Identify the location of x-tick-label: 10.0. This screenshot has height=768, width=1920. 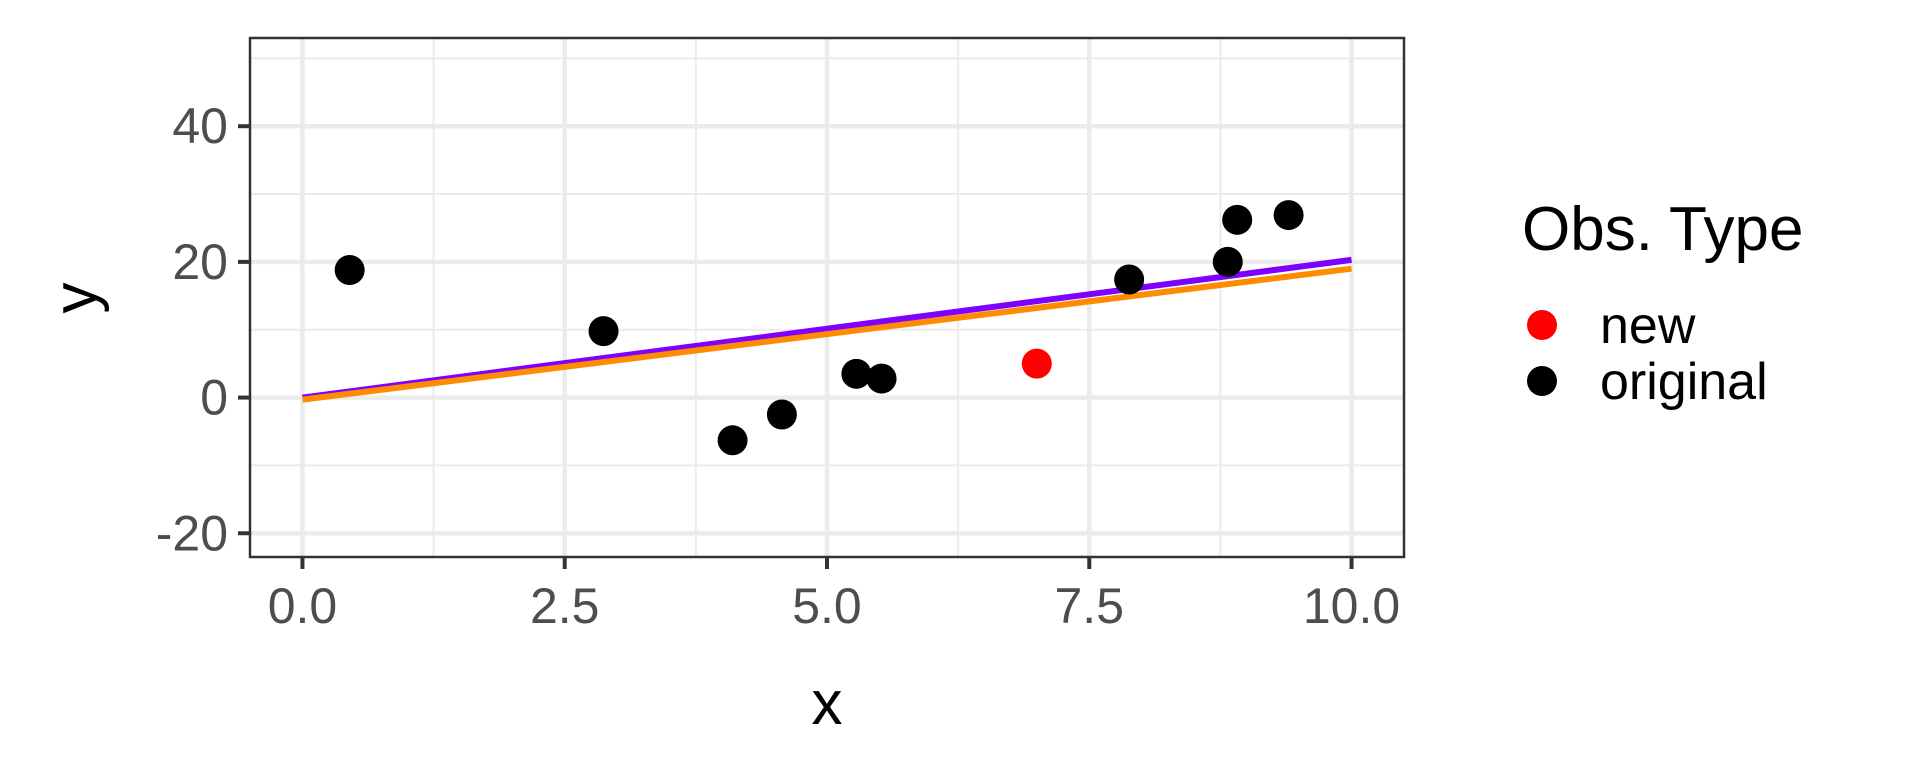
(1351, 606).